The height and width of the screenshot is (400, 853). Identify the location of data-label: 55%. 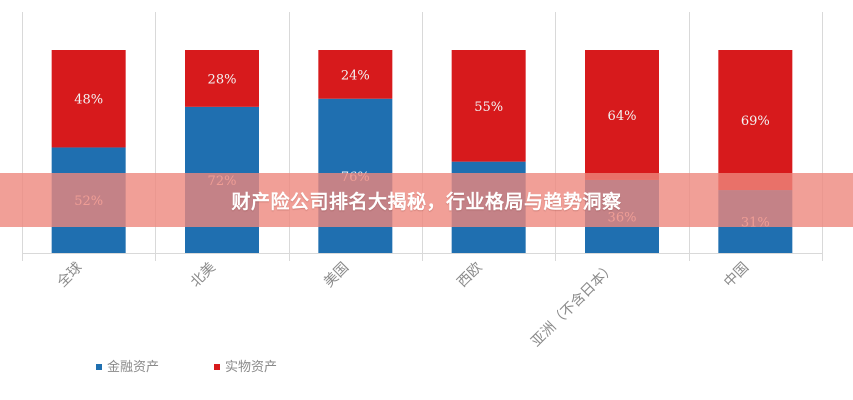
(488, 107).